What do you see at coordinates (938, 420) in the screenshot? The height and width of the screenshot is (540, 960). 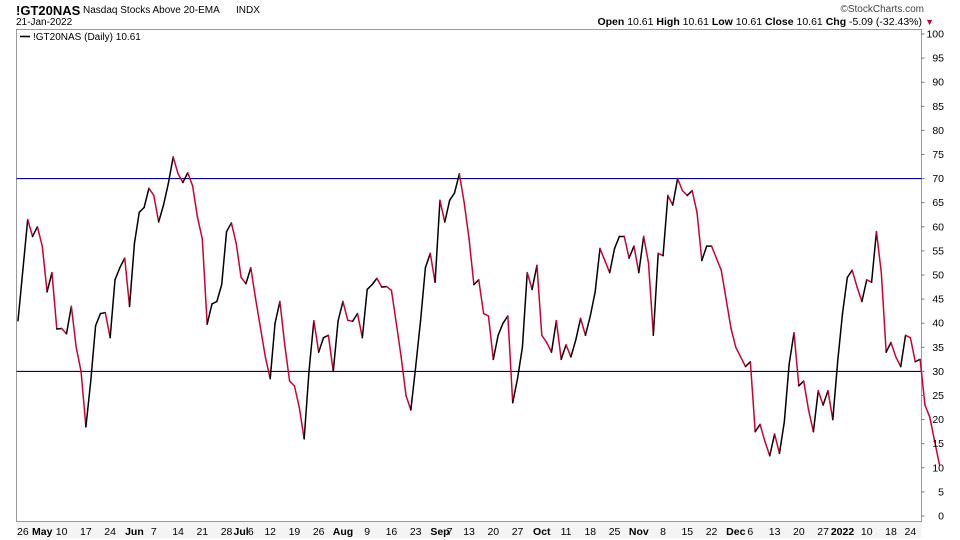 I see `y-tick-label: 20` at bounding box center [938, 420].